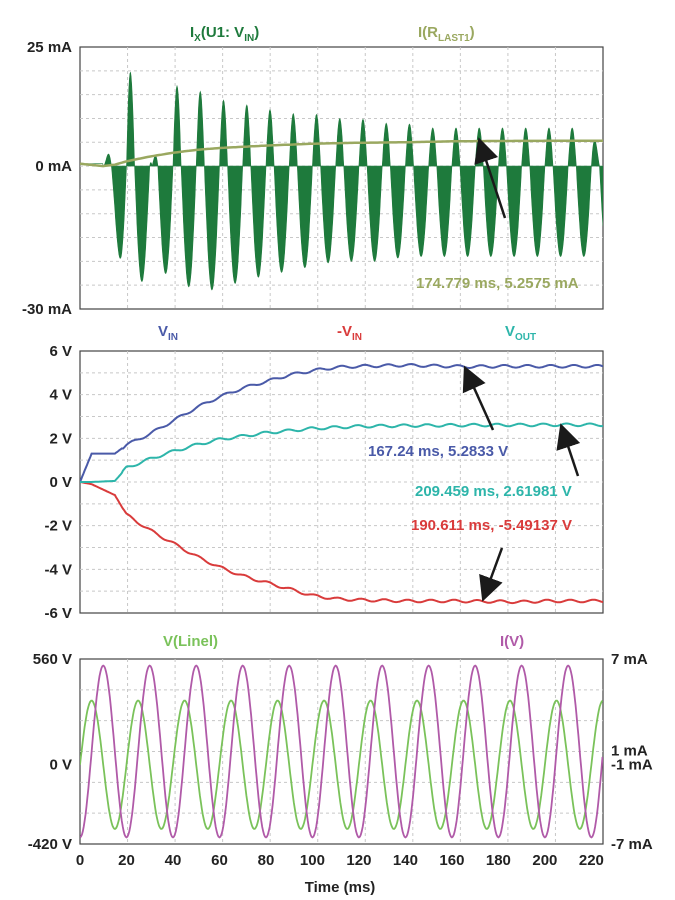 Image resolution: width=675 pixels, height=900 pixels. I want to click on right-tick-label: -7 mA, so click(632, 844).